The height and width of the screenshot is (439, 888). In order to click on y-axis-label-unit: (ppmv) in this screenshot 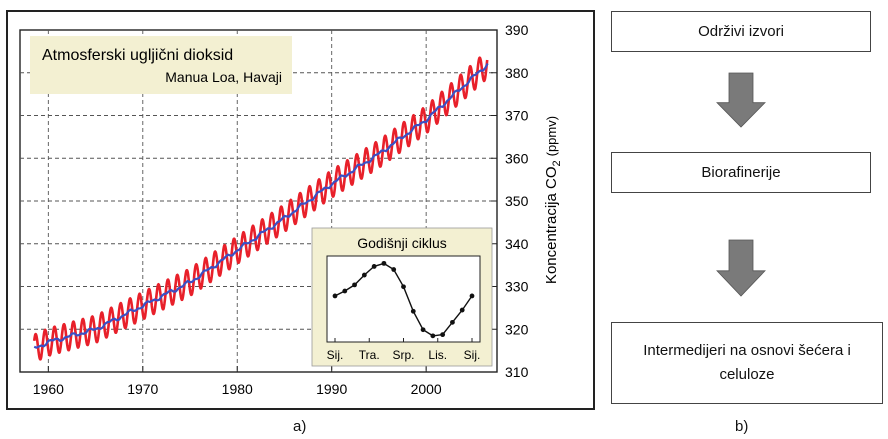, I will do `click(551, 136)`.